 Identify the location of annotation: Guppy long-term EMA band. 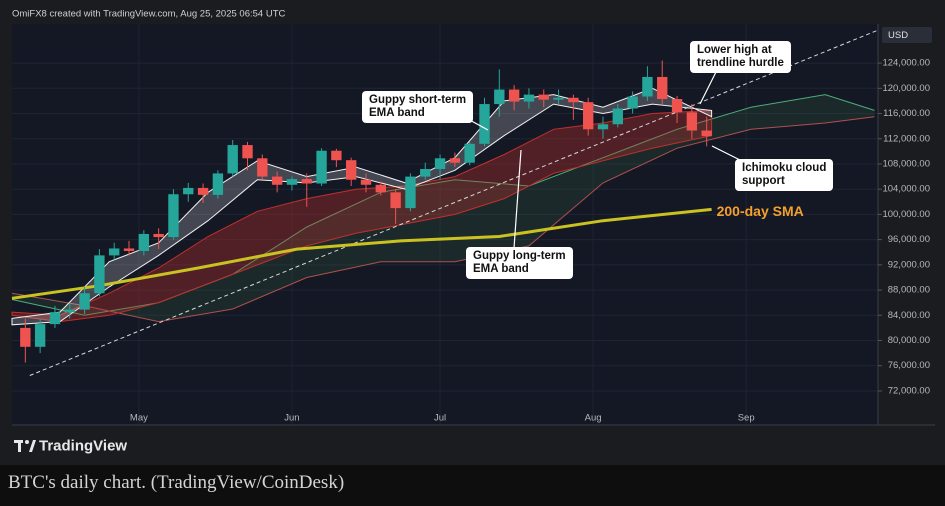
(519, 263).